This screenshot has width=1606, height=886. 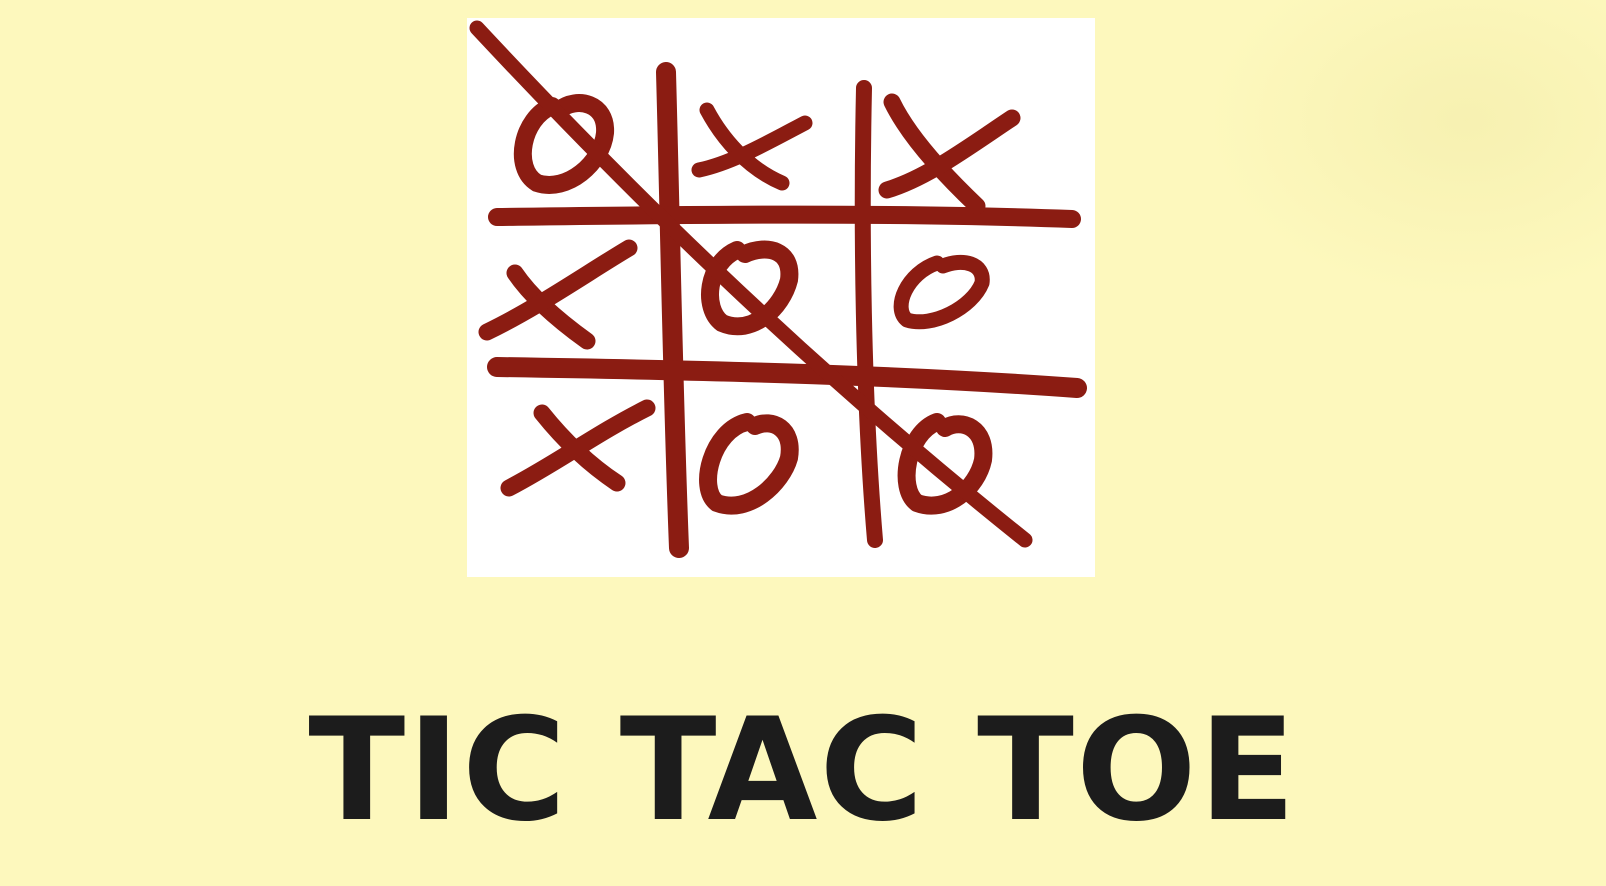 What do you see at coordinates (752, 146) in the screenshot?
I see `cell-1-2-x-mark` at bounding box center [752, 146].